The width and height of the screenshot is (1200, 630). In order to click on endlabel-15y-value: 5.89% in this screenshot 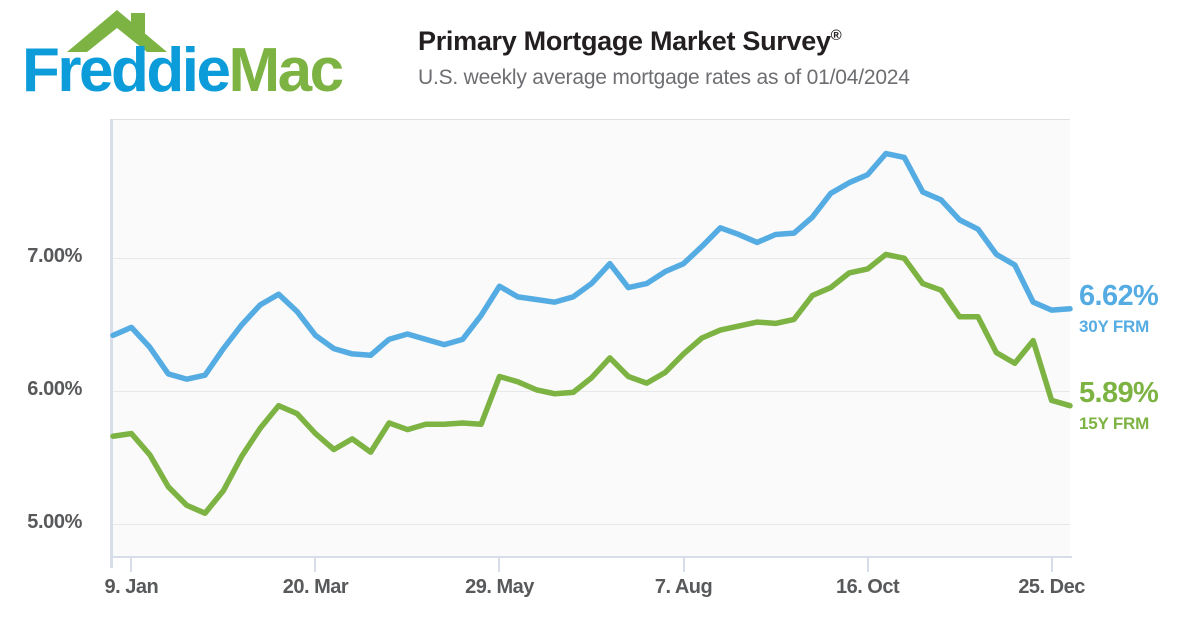, I will do `click(1119, 392)`.